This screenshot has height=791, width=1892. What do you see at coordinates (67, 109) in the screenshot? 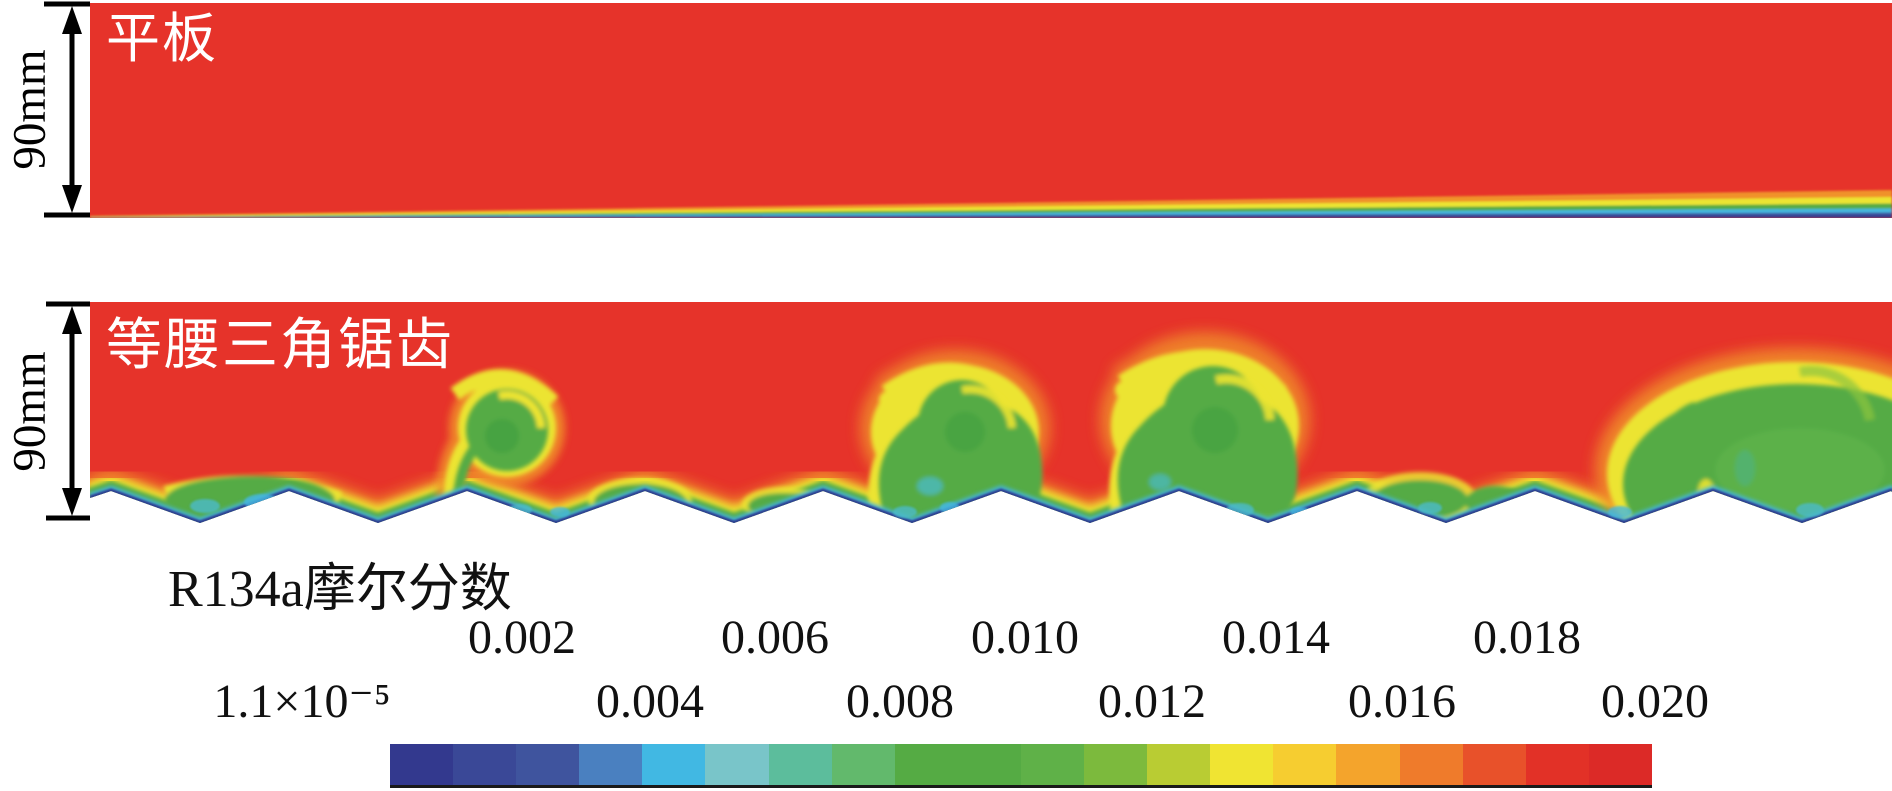
I see `dimension-arrow-flat-plate` at bounding box center [67, 109].